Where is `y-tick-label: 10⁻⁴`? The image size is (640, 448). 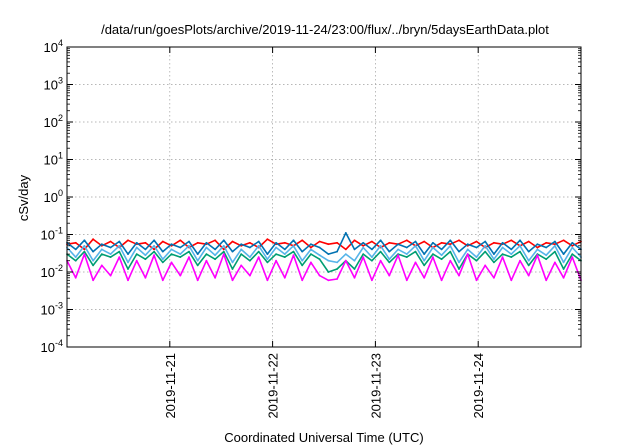
y-tick-label: 10⁻⁴ is located at coordinates (52, 346).